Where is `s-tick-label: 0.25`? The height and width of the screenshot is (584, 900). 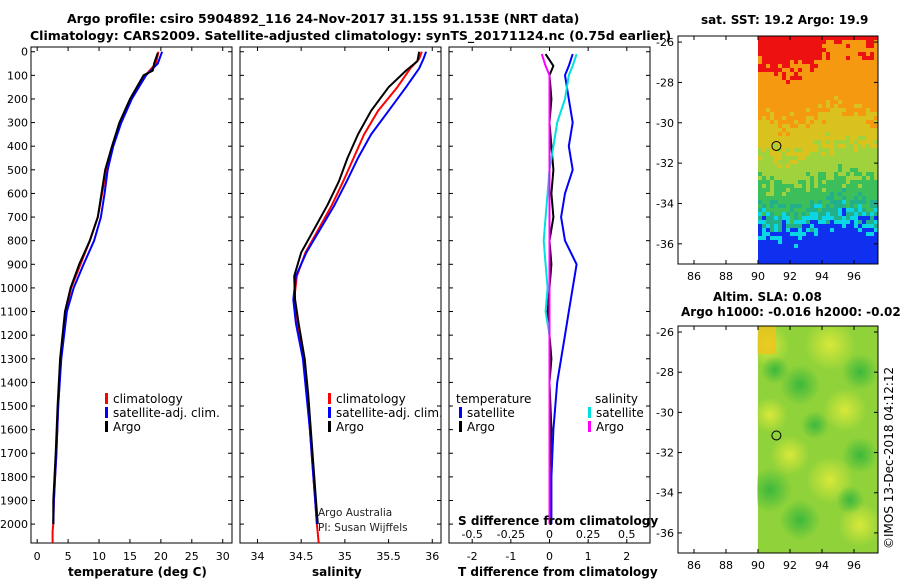 s-tick-label: 0.25 is located at coordinates (588, 534).